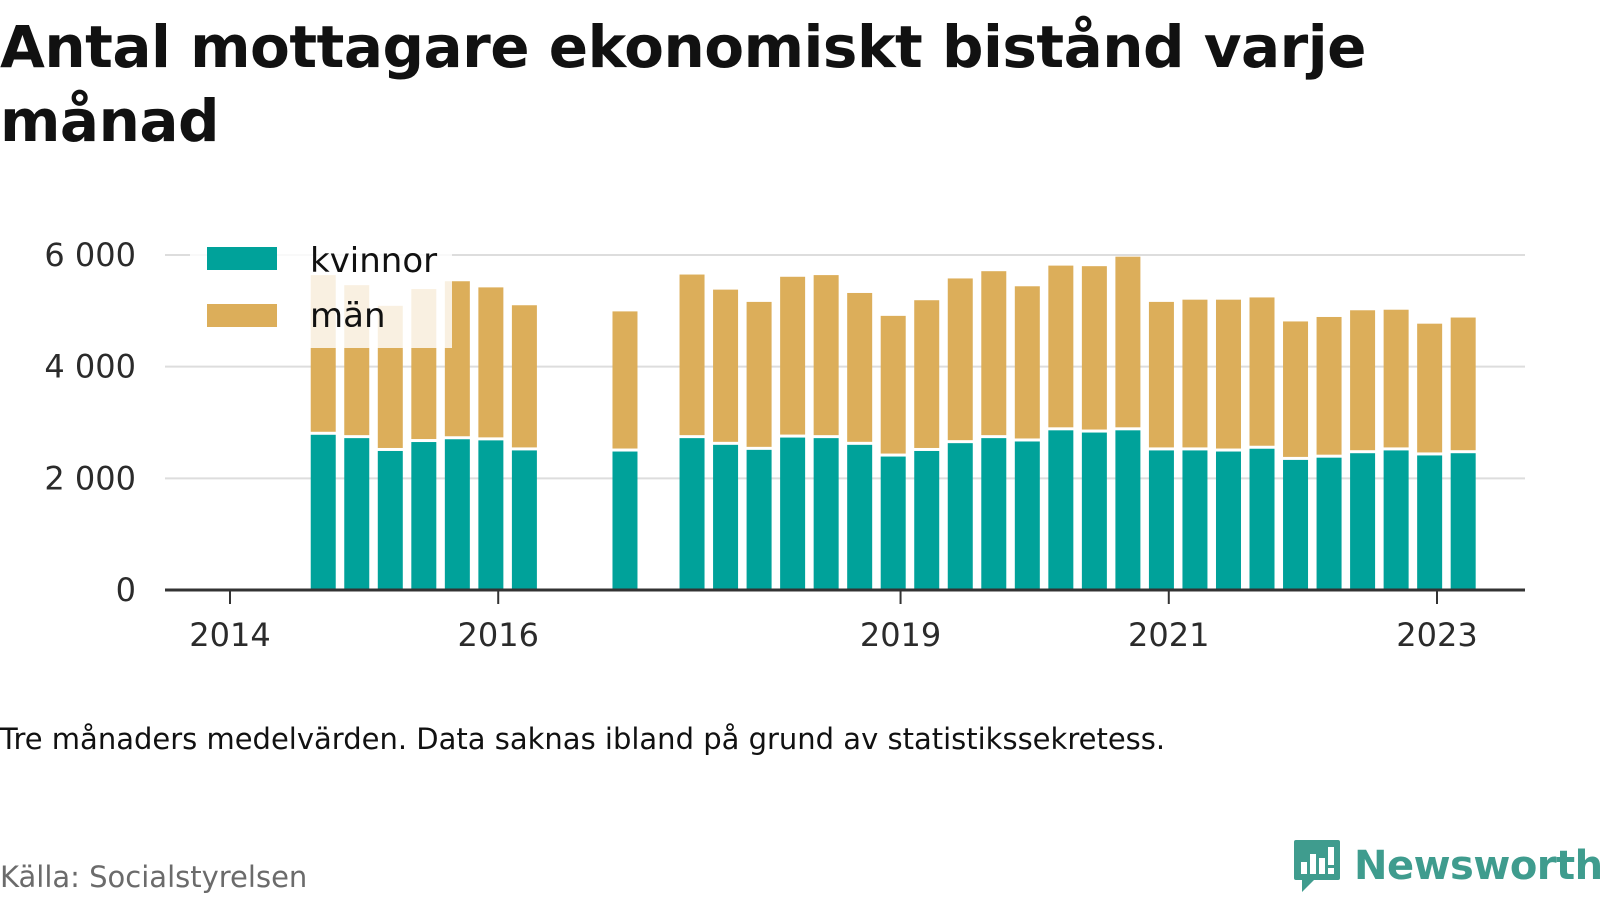 Image resolution: width=1600 pixels, height=900 pixels. I want to click on x-tick-label: 2016, so click(498, 635).